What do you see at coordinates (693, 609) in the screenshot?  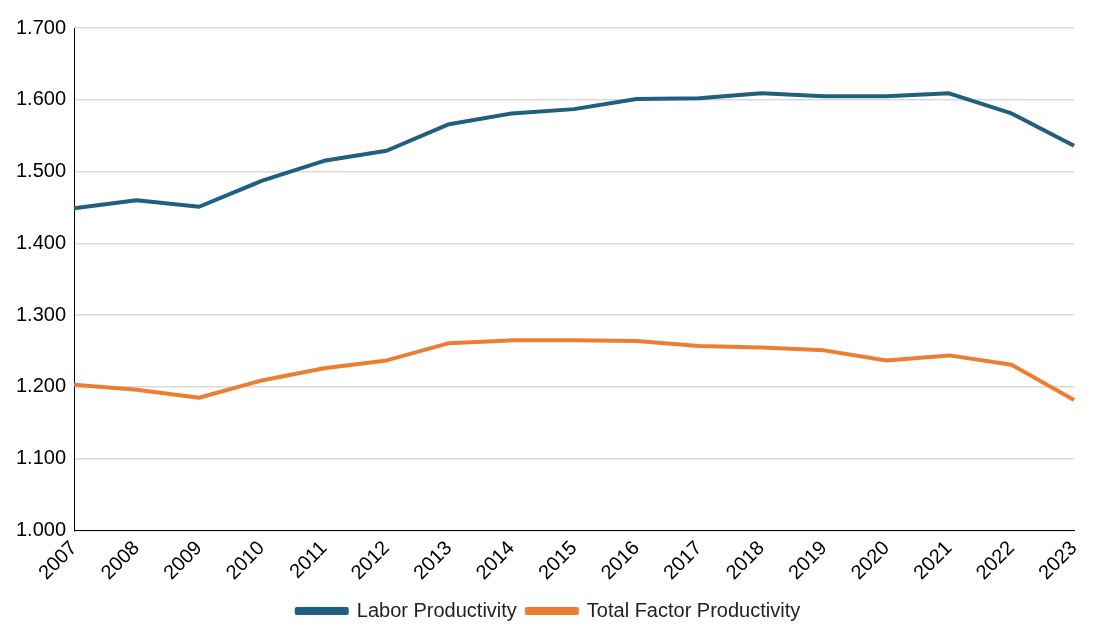 I see `legend-label: Total Factor Productivity` at bounding box center [693, 609].